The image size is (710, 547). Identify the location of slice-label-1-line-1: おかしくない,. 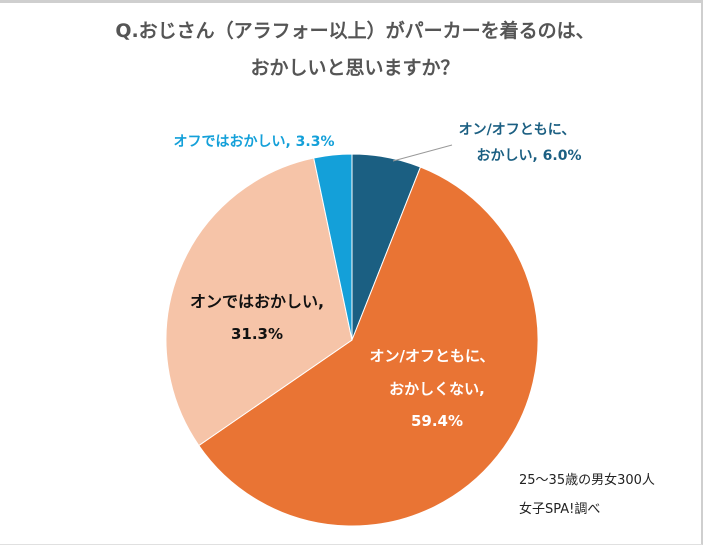
(437, 389).